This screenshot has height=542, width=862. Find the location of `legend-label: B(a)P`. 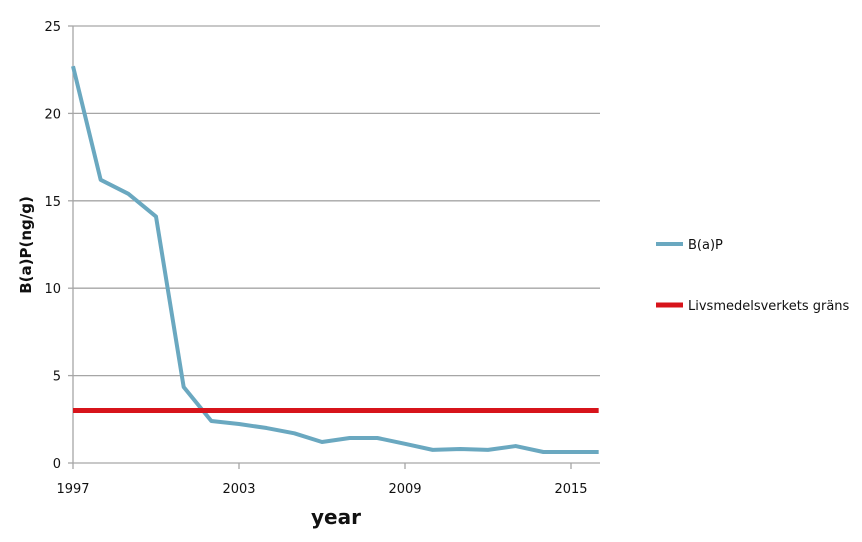

legend-label: B(a)P is located at coordinates (705, 245).